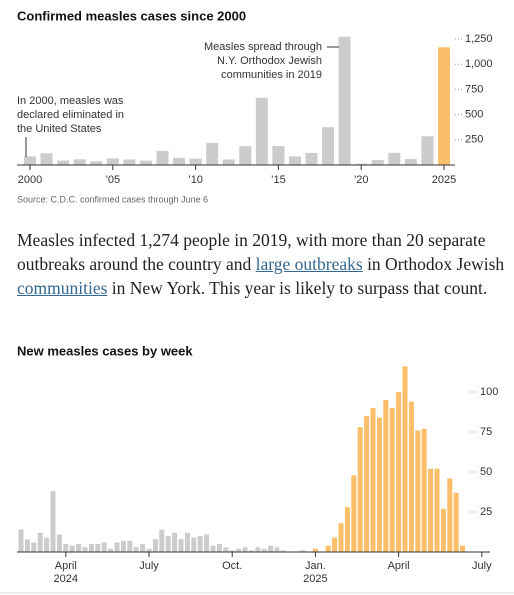 This screenshot has height=595, width=514. Describe the element at coordinates (30, 180) in the screenshot. I see `x-tick-label: 2000` at that location.